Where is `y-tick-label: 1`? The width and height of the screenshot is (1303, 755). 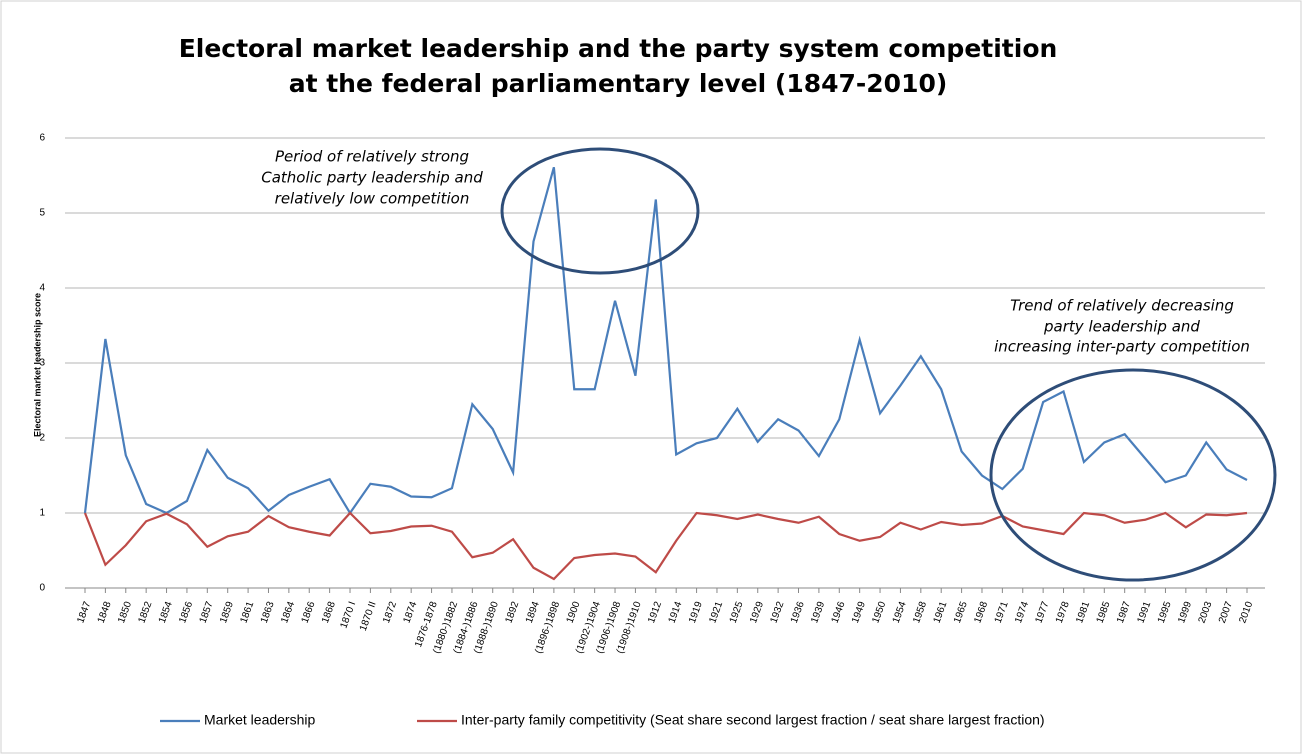 y-tick-label: 1 is located at coordinates (42, 513).